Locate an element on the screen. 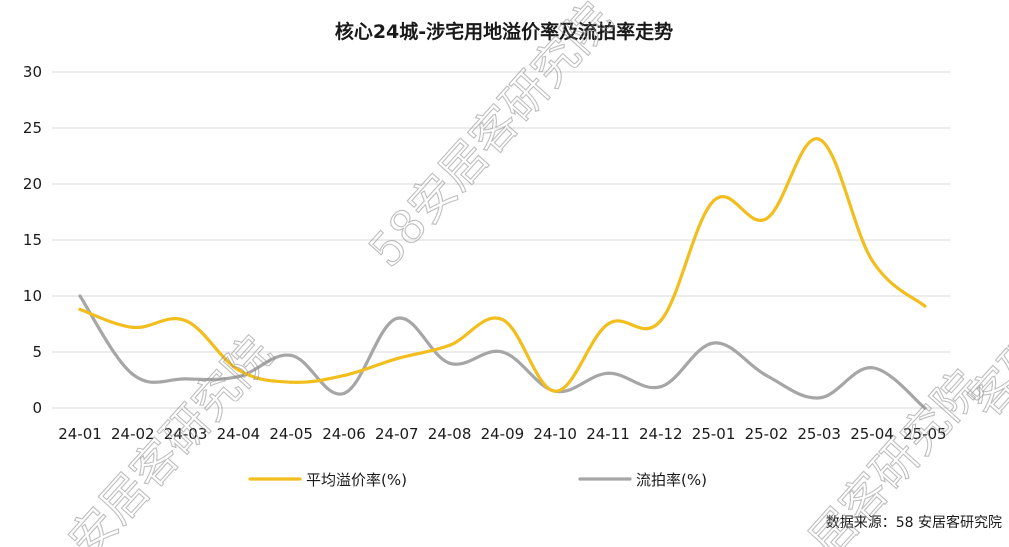 The image size is (1009, 547). x-tick-label: 24-12 is located at coordinates (661, 434).